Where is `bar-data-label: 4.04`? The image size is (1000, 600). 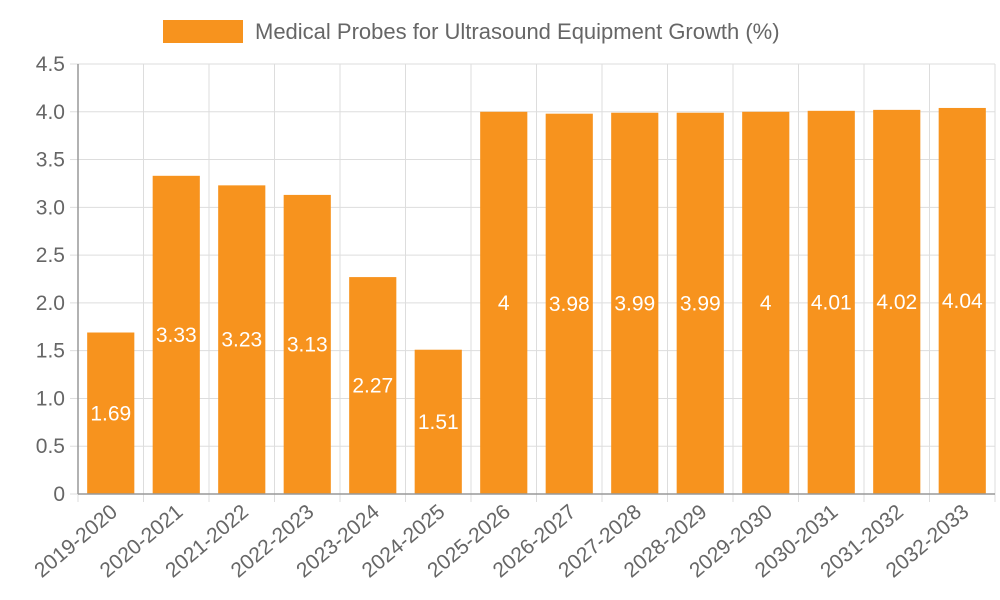 bar-data-label: 4.04 is located at coordinates (962, 301).